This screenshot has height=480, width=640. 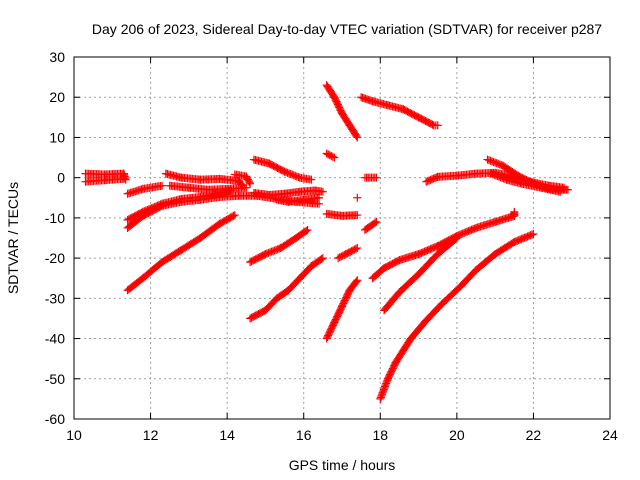 I want to click on y-tick-label: -10, so click(x=55, y=218).